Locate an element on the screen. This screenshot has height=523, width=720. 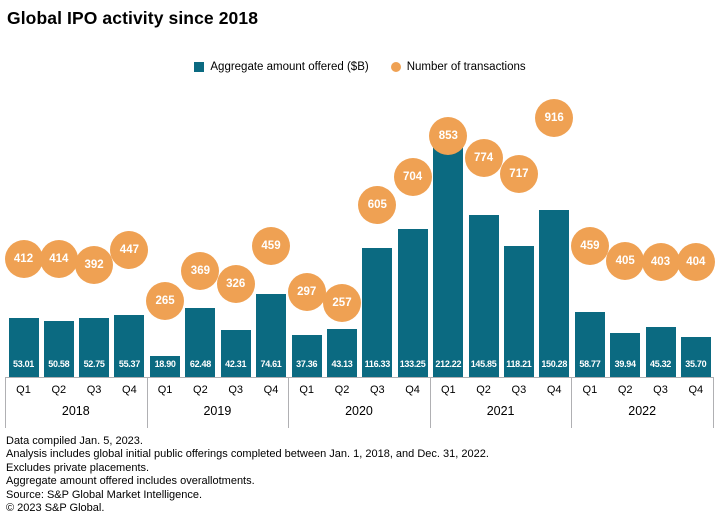
bar-value-label: 18.90 is located at coordinates (165, 364).